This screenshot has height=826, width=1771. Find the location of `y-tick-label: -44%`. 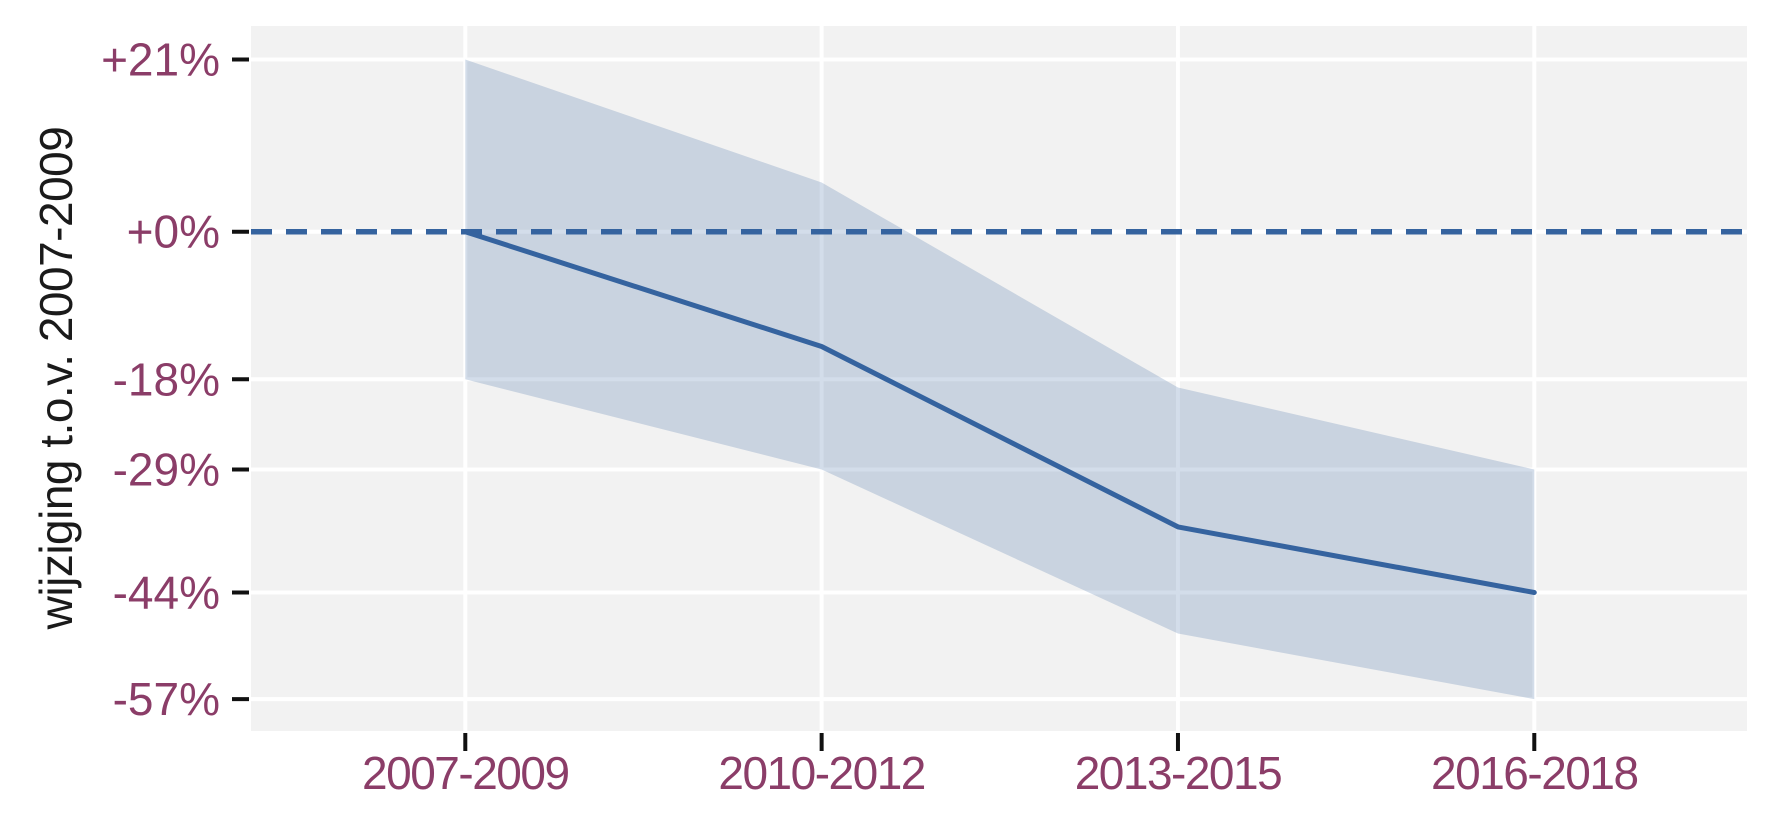

y-tick-label: -44% is located at coordinates (166, 593).